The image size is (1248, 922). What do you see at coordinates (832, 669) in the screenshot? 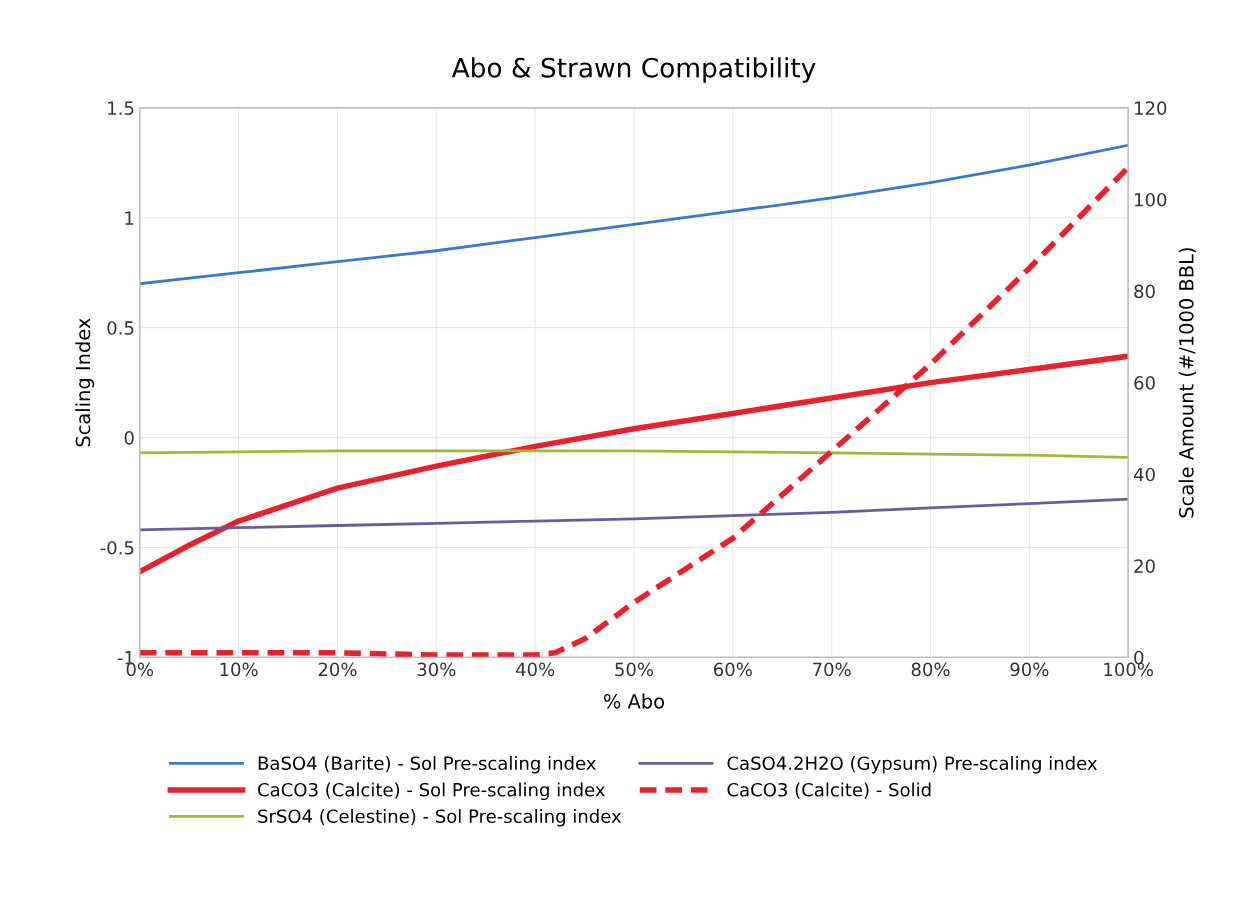
I see `x-tick-label: 70%` at bounding box center [832, 669].